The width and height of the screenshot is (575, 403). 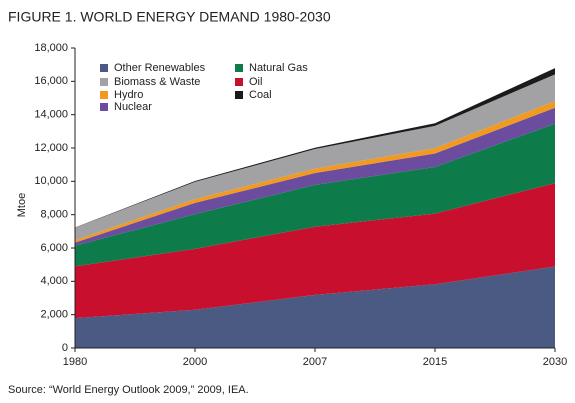 What do you see at coordinates (65, 348) in the screenshot?
I see `y-tick-label: 0` at bounding box center [65, 348].